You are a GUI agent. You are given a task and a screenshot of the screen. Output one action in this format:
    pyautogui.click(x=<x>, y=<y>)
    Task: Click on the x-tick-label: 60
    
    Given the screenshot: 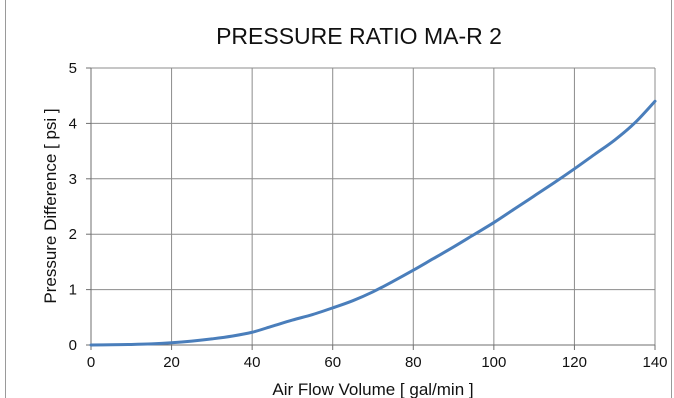 What is the action you would take?
    pyautogui.click(x=332, y=362)
    